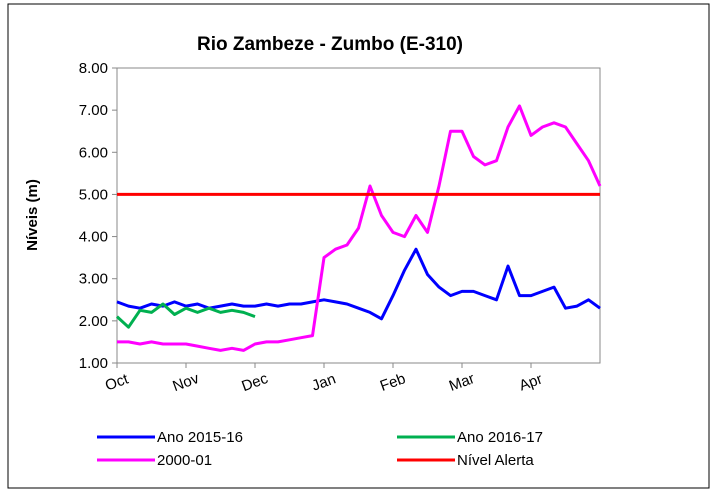  What do you see at coordinates (531, 383) in the screenshot?
I see `x-tick-label: Apr` at bounding box center [531, 383].